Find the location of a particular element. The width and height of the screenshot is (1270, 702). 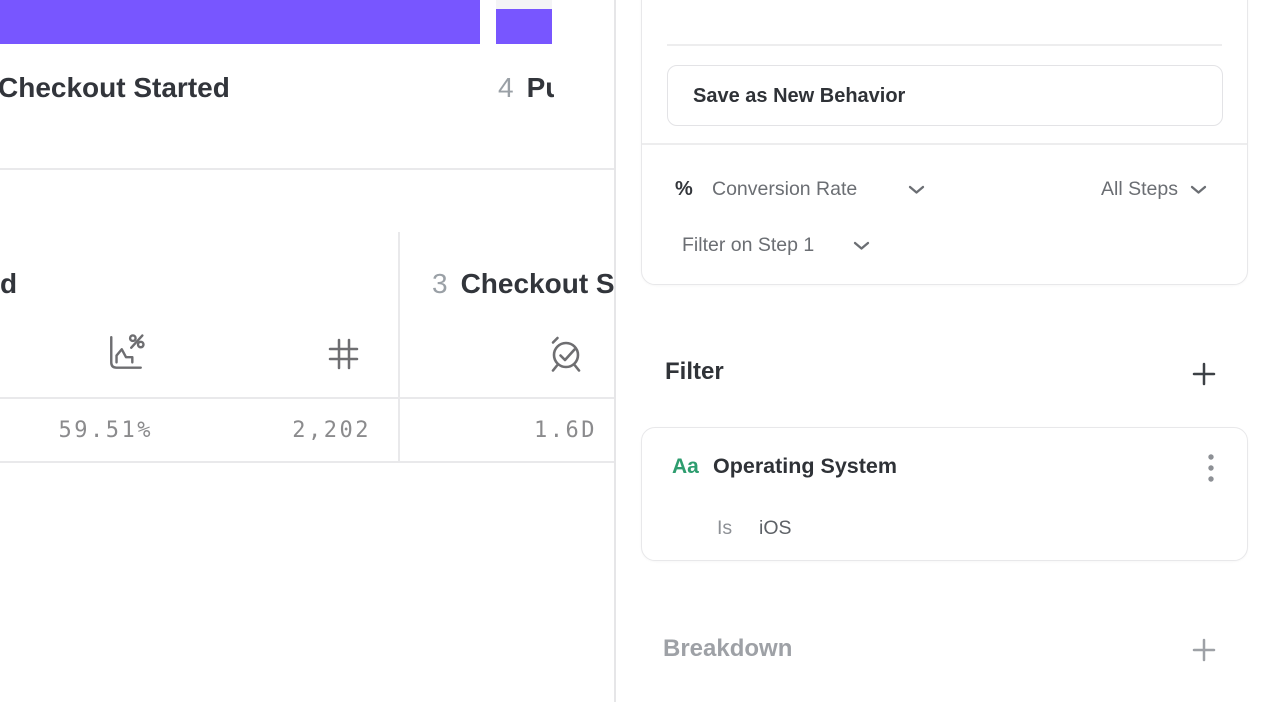

table-group-right-title: 3 Checkout S is located at coordinates (523, 284).